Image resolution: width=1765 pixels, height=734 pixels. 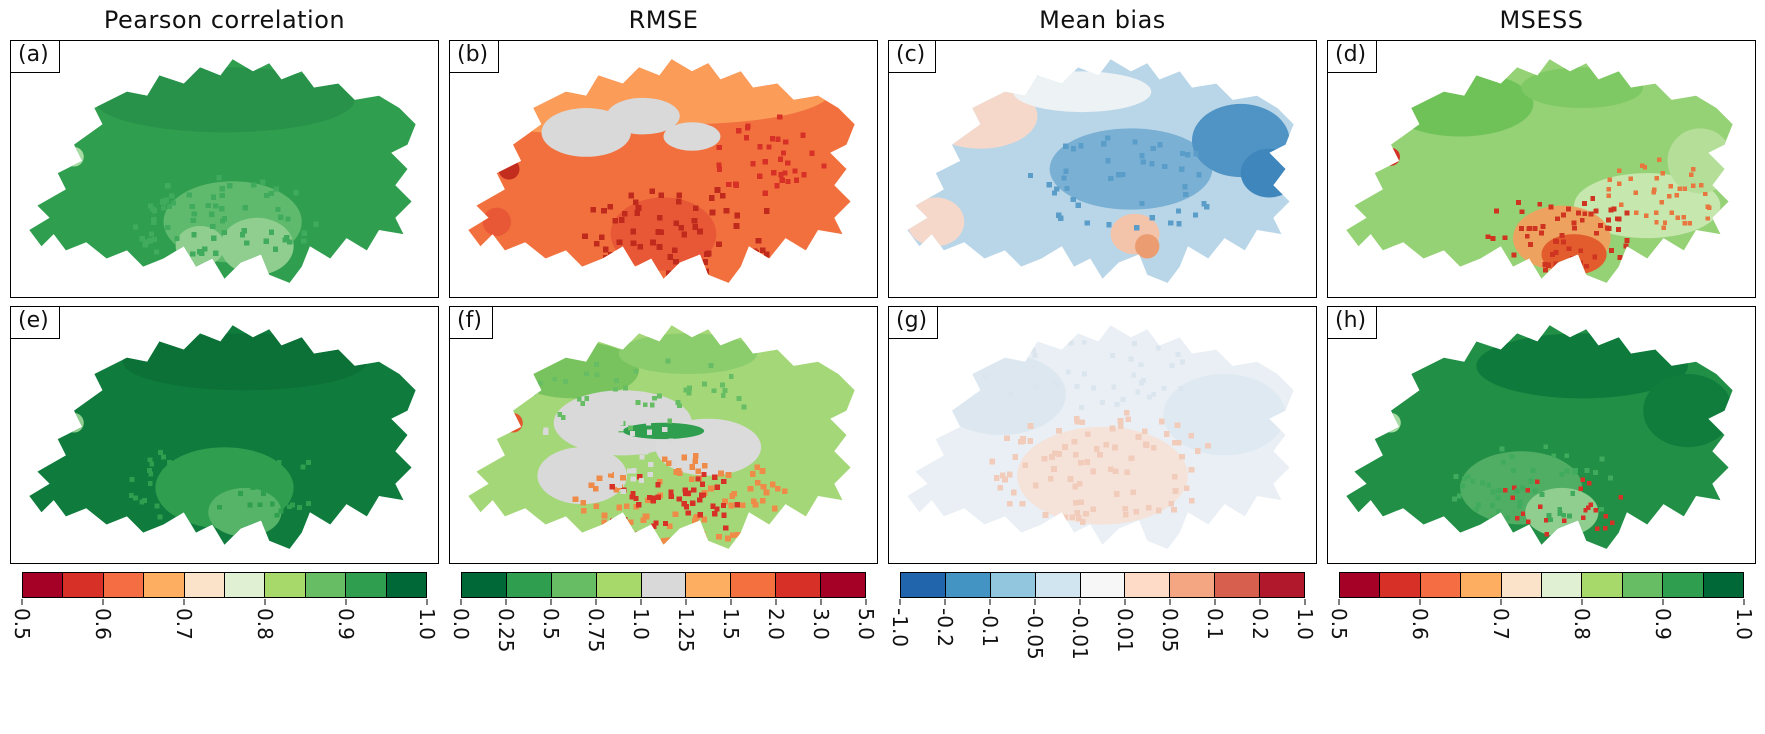 I want to click on column-title-msess: MSESS, so click(x=1541, y=20).